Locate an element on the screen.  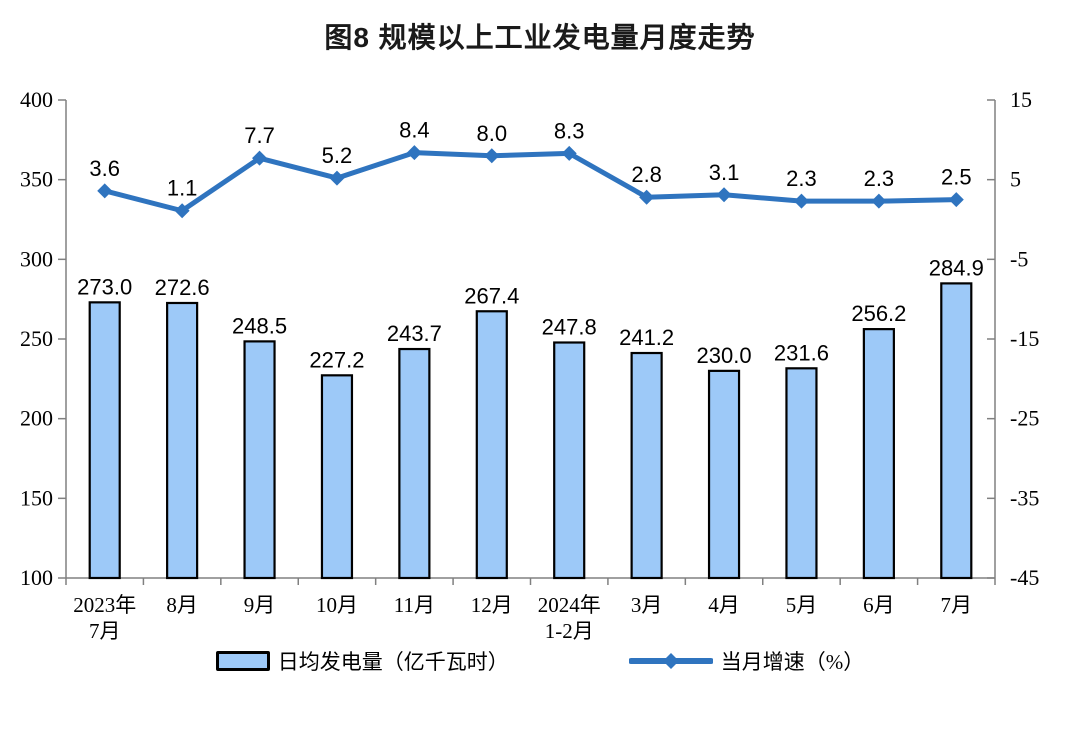
bar-value-label: 247.8 is located at coordinates (569, 327).